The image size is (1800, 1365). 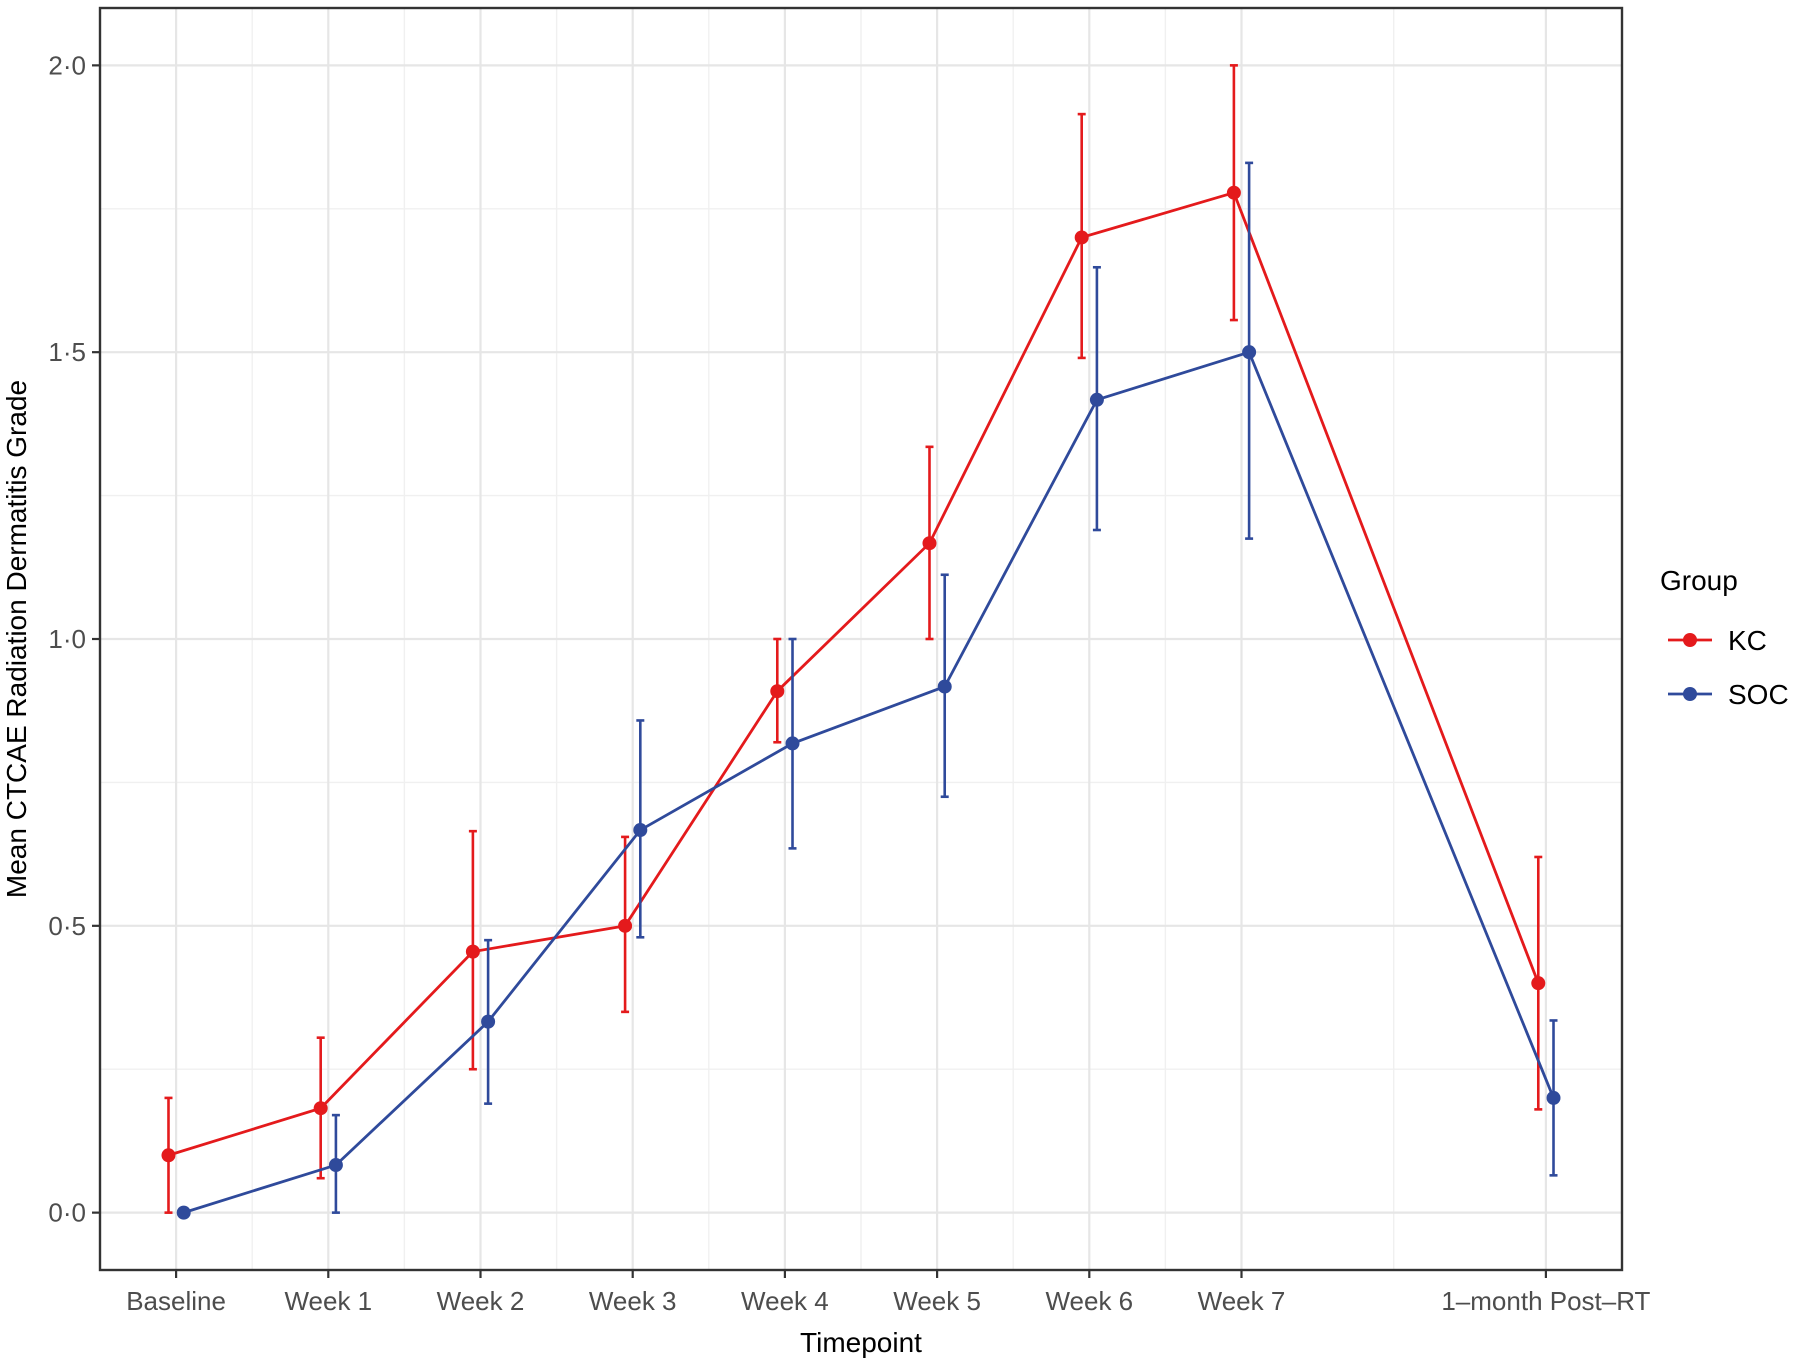 I want to click on legend-label: KC, so click(x=1747, y=640).